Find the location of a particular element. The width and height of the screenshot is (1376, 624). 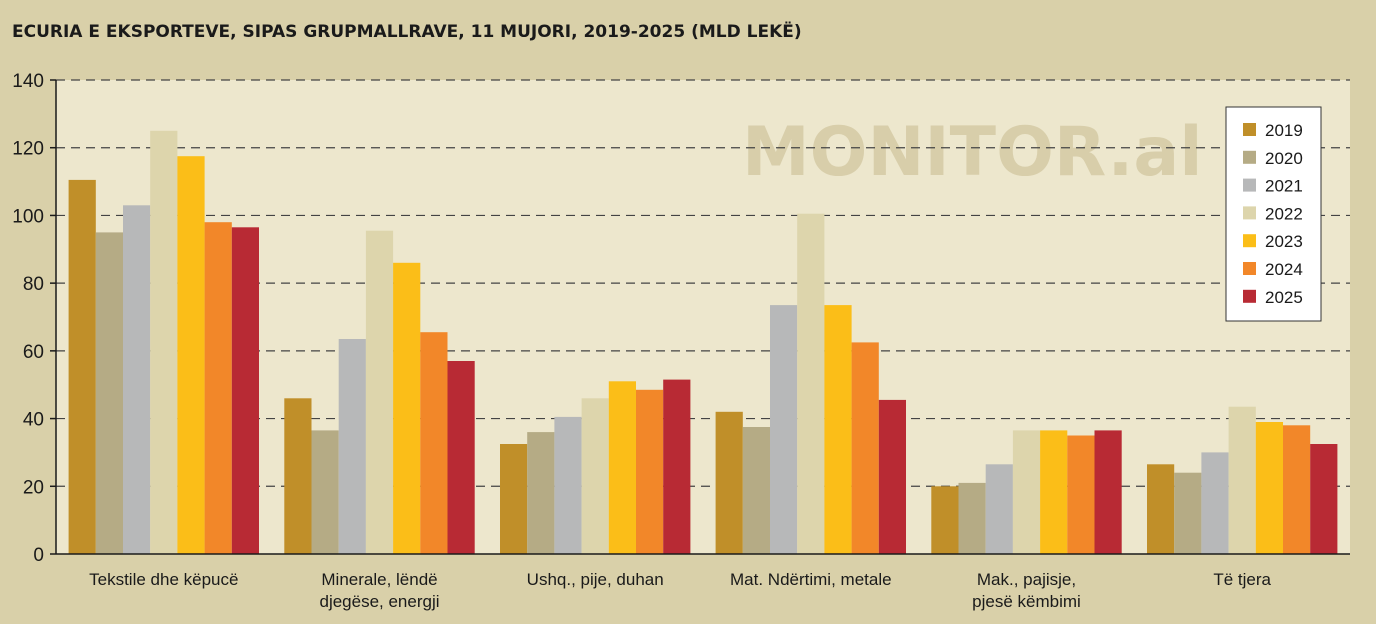

category-label: Tekstile dhe këpucë is located at coordinates (163, 579).